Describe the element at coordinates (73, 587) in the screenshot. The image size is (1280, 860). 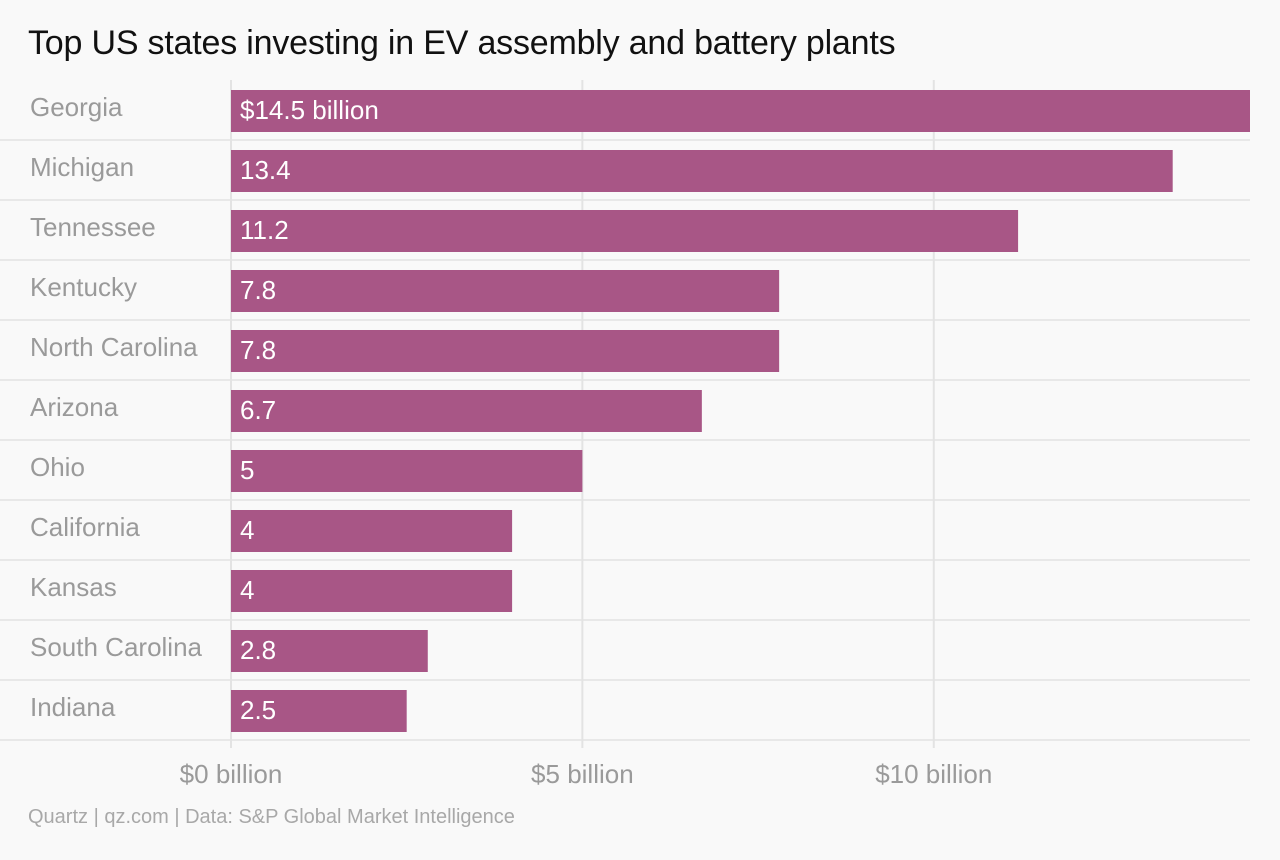
I see `category-label: Kansas` at that location.